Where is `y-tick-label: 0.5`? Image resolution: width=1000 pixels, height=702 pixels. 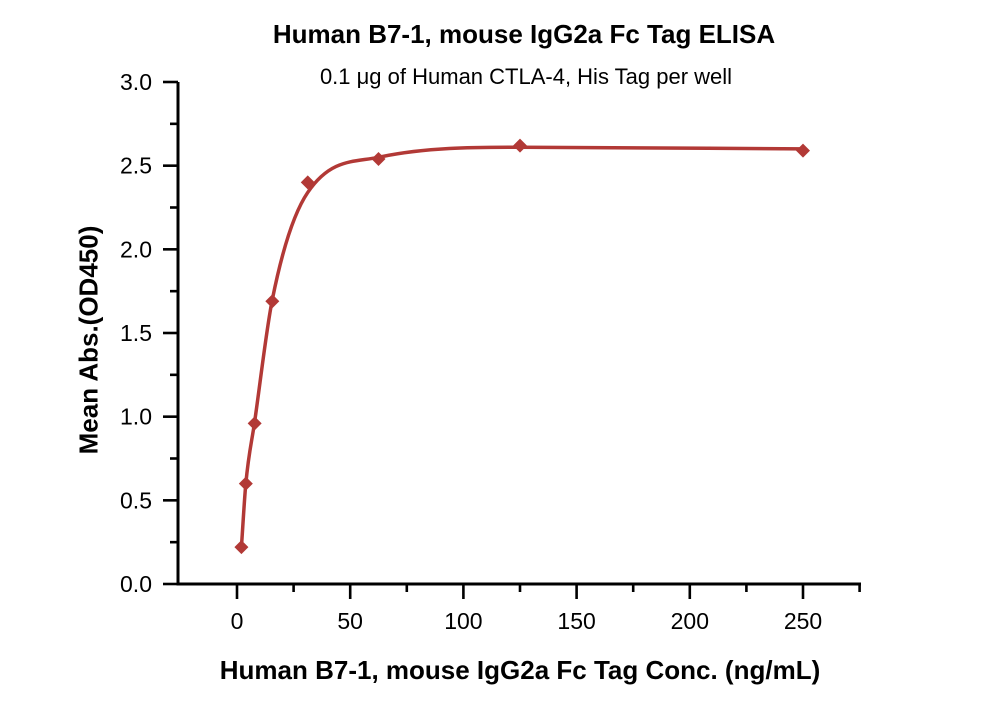
y-tick-label: 0.5 is located at coordinates (136, 500).